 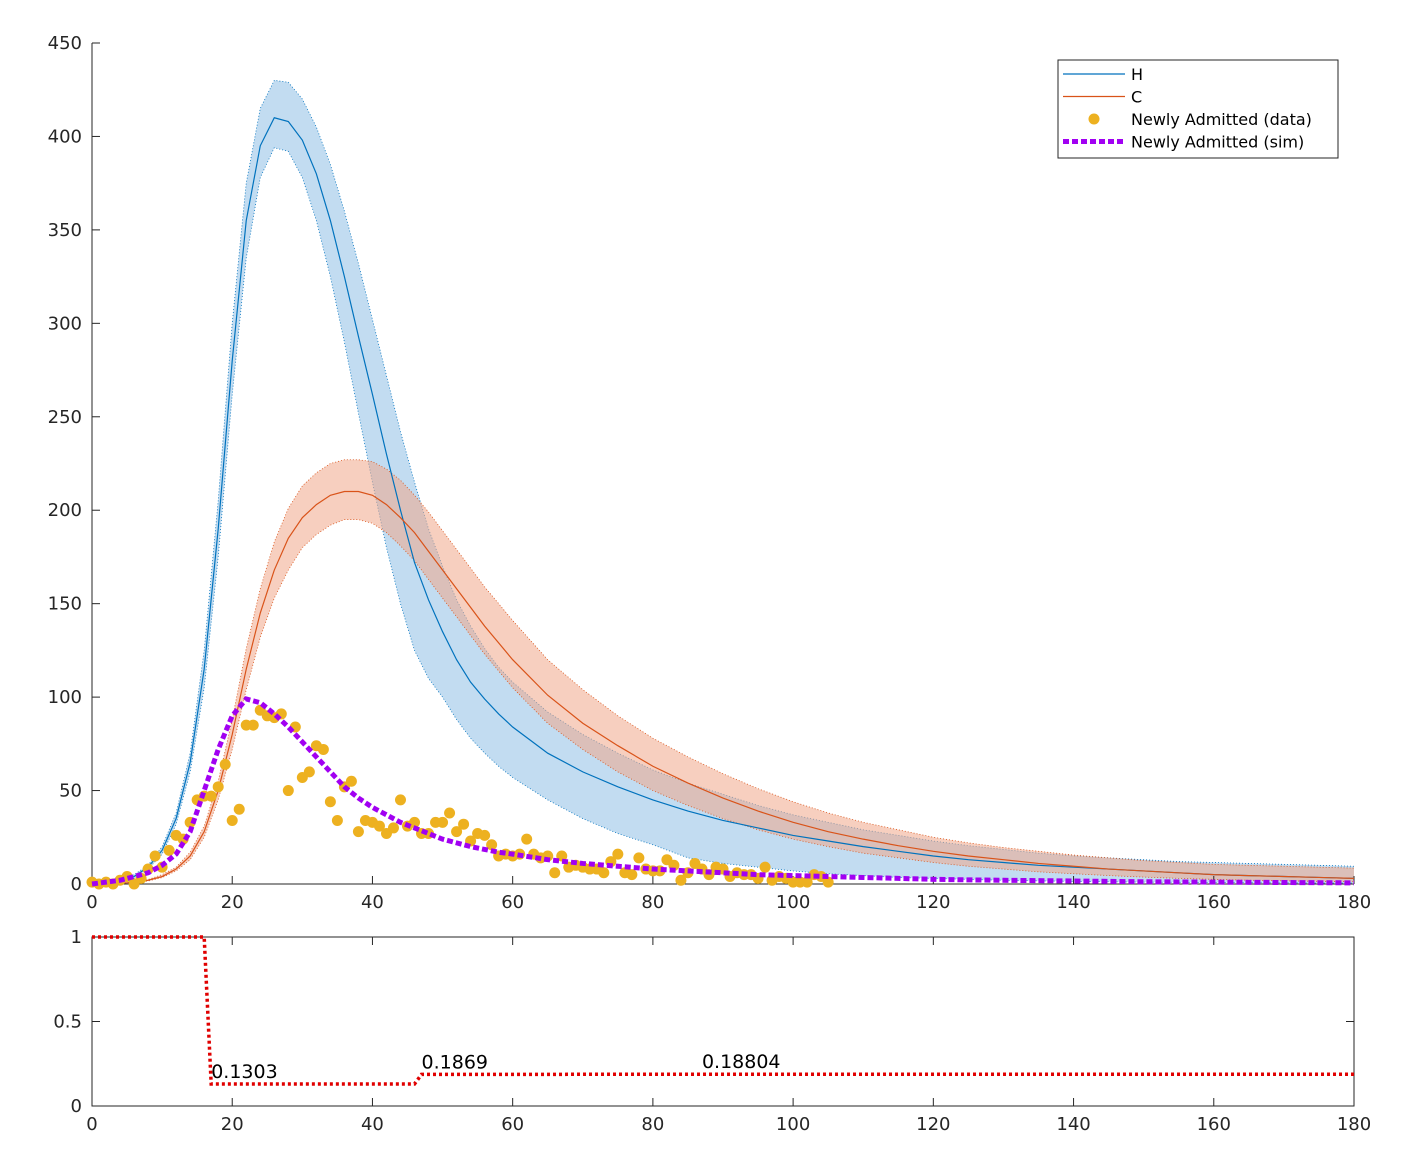 What do you see at coordinates (455, 1062) in the screenshot?
I see `annotation: 0.1869` at bounding box center [455, 1062].